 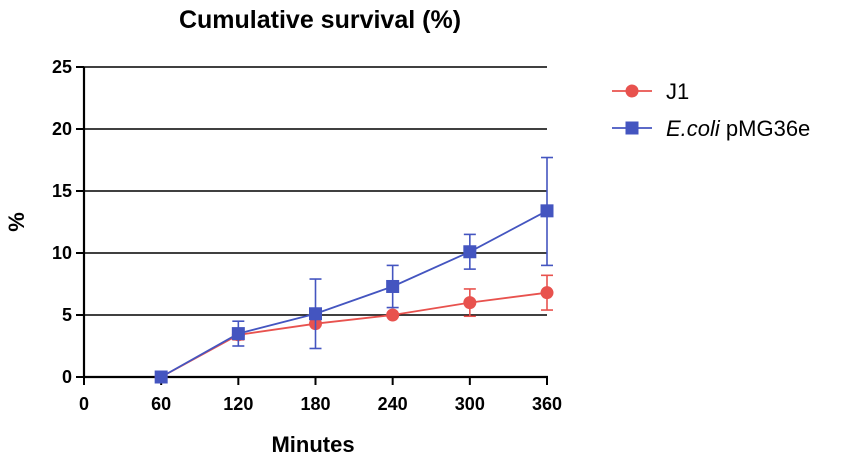 What do you see at coordinates (354, 334) in the screenshot?
I see `series-0-line` at bounding box center [354, 334].